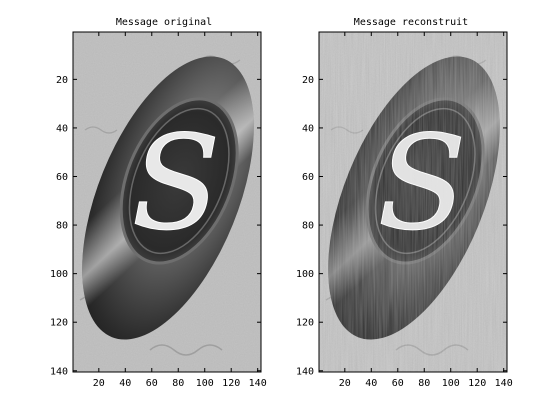  I want to click on panel-title-original: Message original, so click(164, 22).